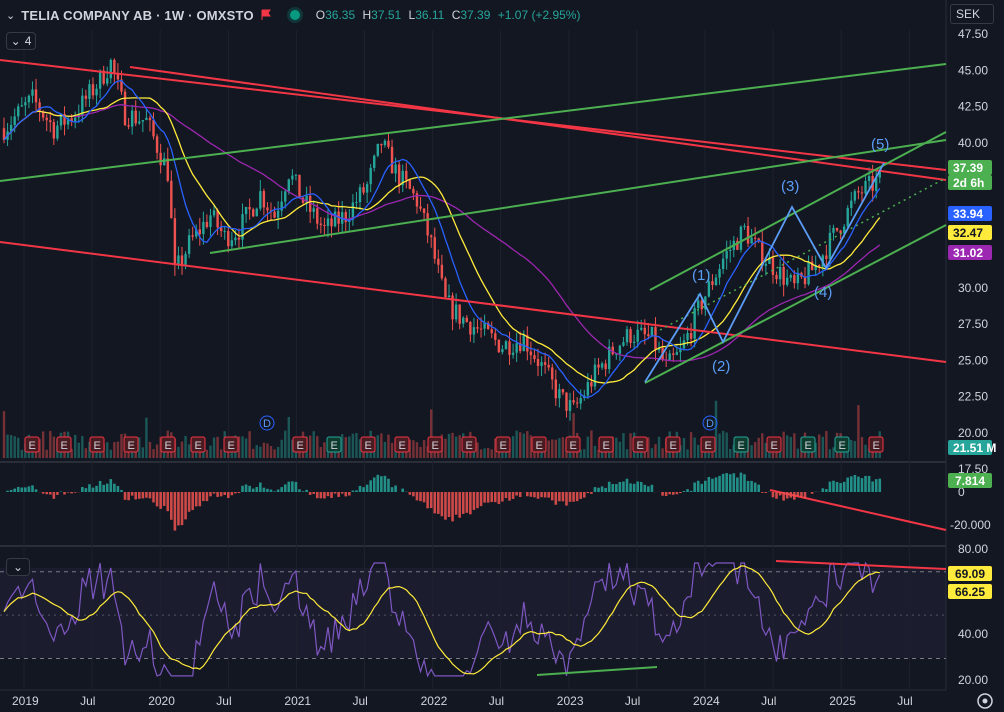  Describe the element at coordinates (266, 15) in the screenshot. I see `flag-icon` at that location.